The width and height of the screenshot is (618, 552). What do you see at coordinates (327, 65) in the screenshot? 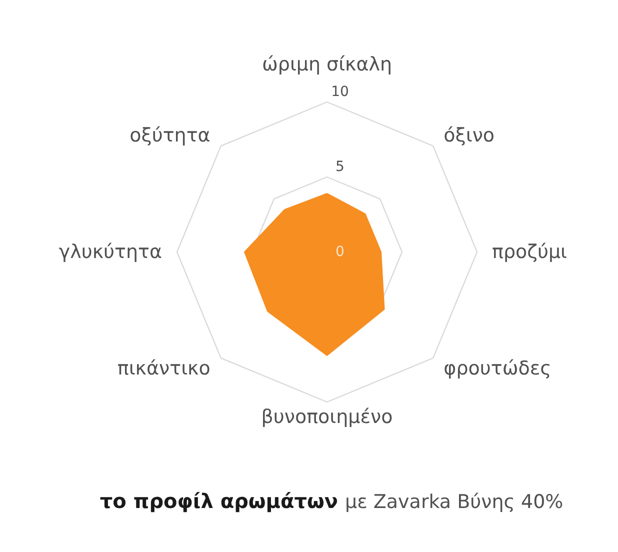
I see `spoke-label: ώριμη σίκαλη` at bounding box center [327, 65].